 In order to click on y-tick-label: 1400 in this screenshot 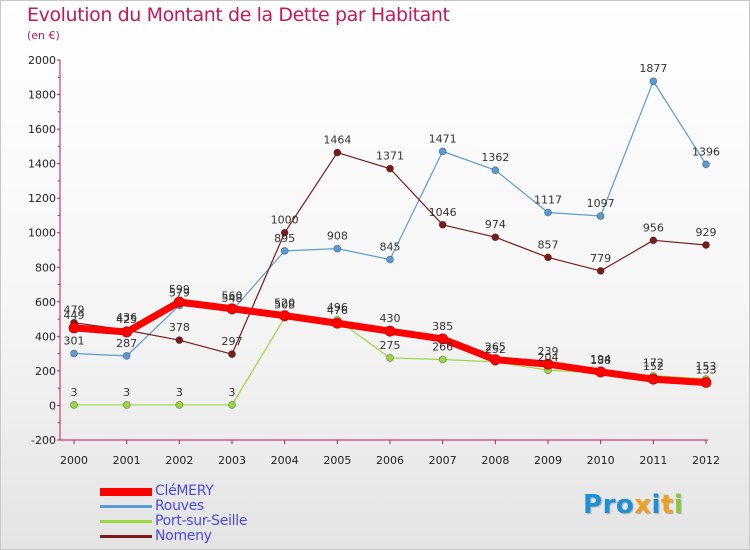, I will do `click(42, 164)`.